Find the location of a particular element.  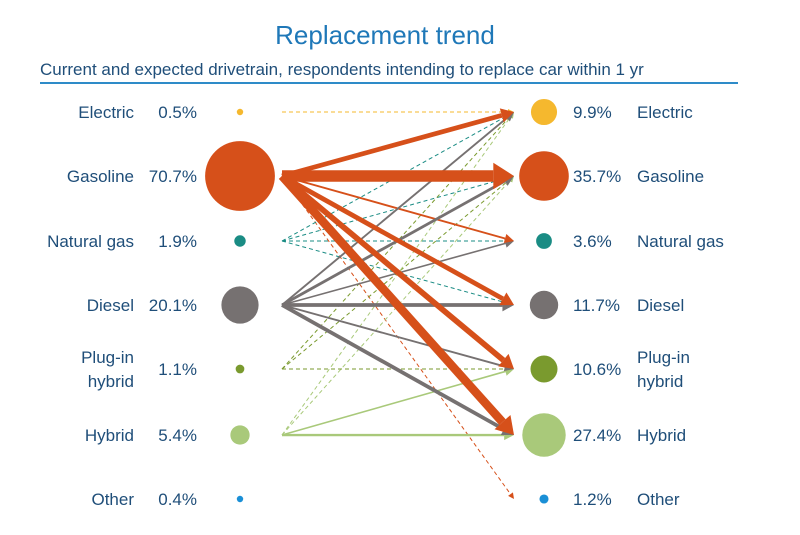

flow-gasoline-to-electric is located at coordinates (392, 146).